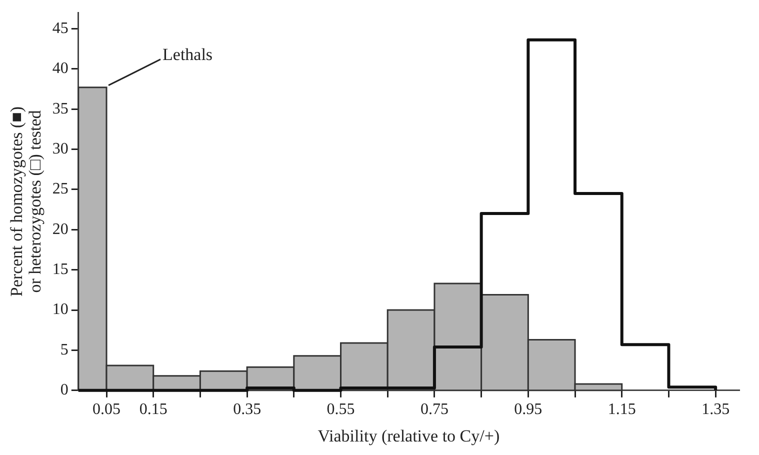 The image size is (759, 455). Describe the element at coordinates (64, 349) in the screenshot. I see `y-tick-label: 5` at that location.